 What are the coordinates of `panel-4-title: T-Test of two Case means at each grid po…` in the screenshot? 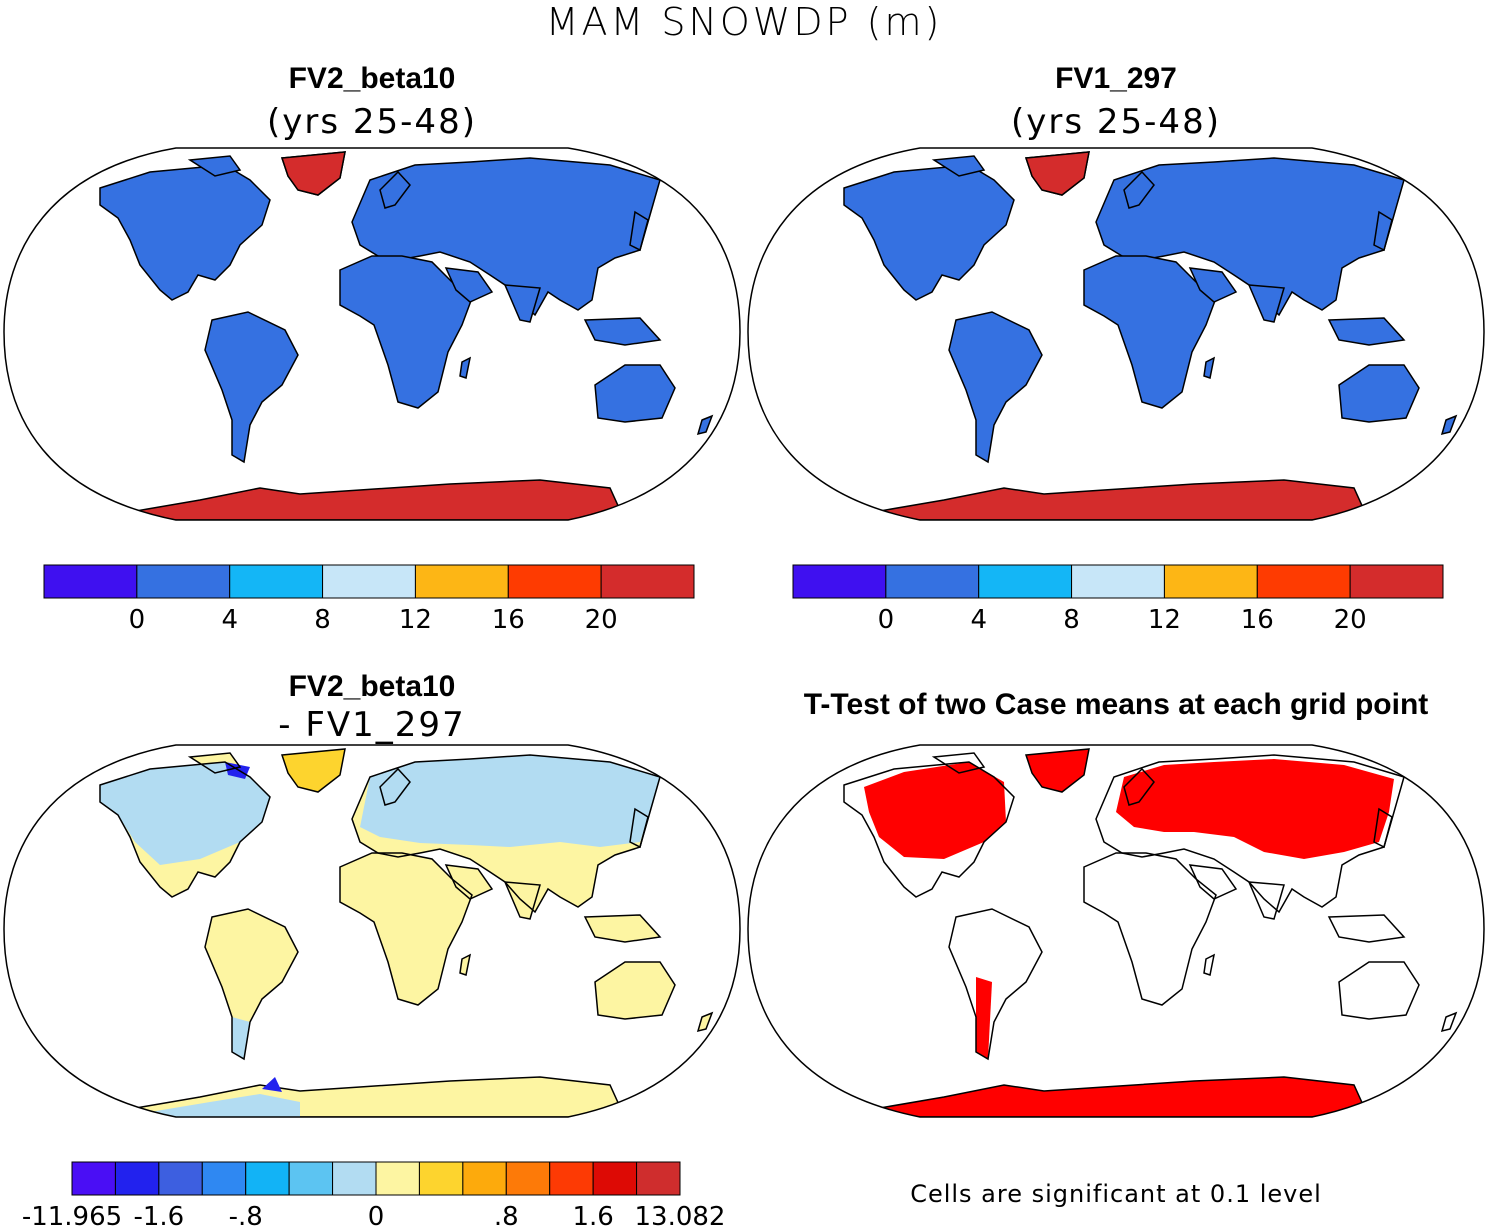 It's located at (1116, 704).